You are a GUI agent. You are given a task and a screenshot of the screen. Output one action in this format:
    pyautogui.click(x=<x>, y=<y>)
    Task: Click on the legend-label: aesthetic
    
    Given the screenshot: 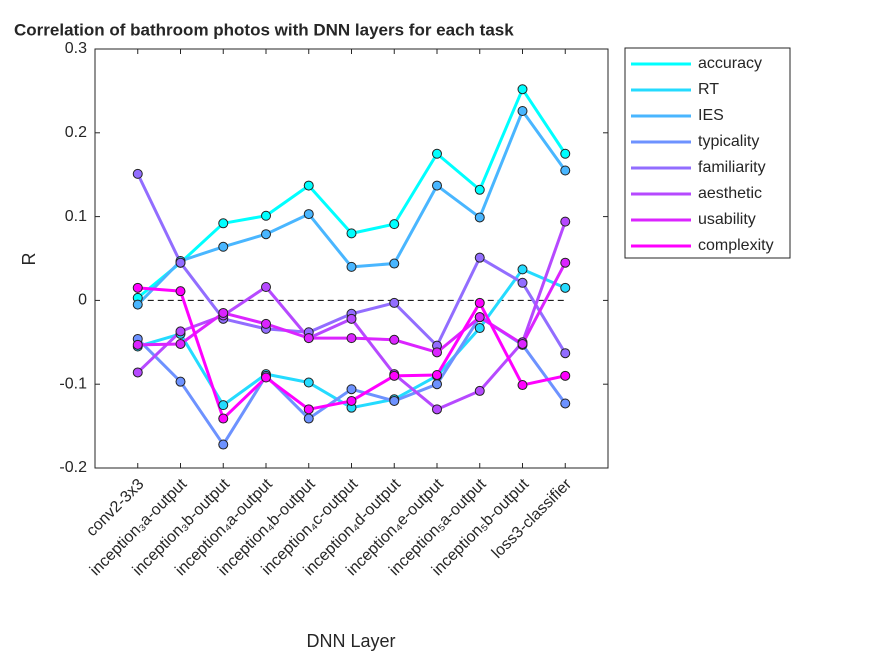 What is the action you would take?
    pyautogui.click(x=730, y=193)
    